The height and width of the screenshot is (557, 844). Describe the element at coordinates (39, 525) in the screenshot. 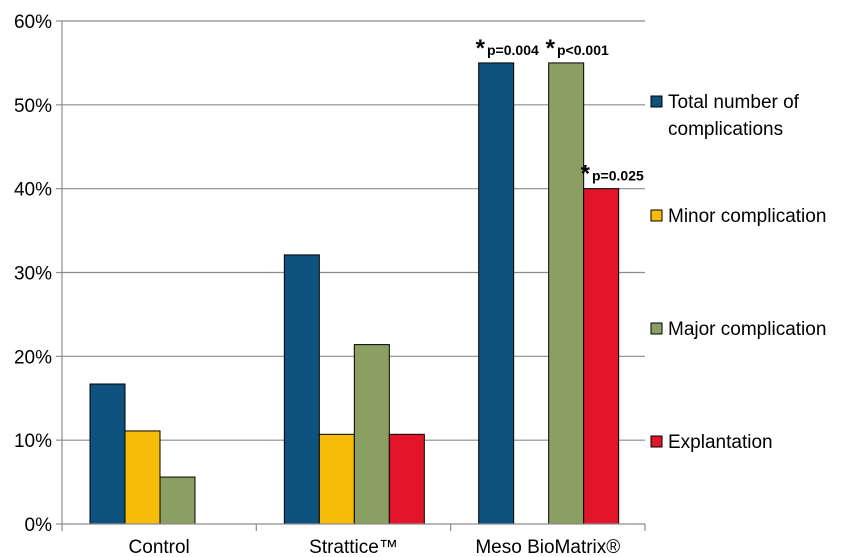

I see `y-tick-label: 0%` at that location.